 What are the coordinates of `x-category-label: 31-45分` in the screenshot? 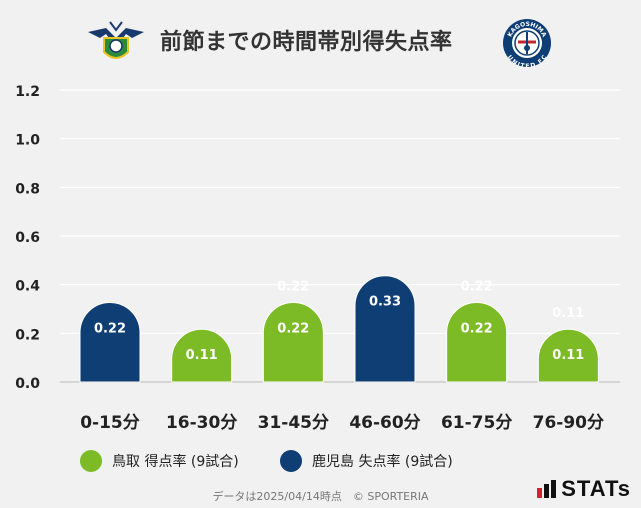 It's located at (293, 423).